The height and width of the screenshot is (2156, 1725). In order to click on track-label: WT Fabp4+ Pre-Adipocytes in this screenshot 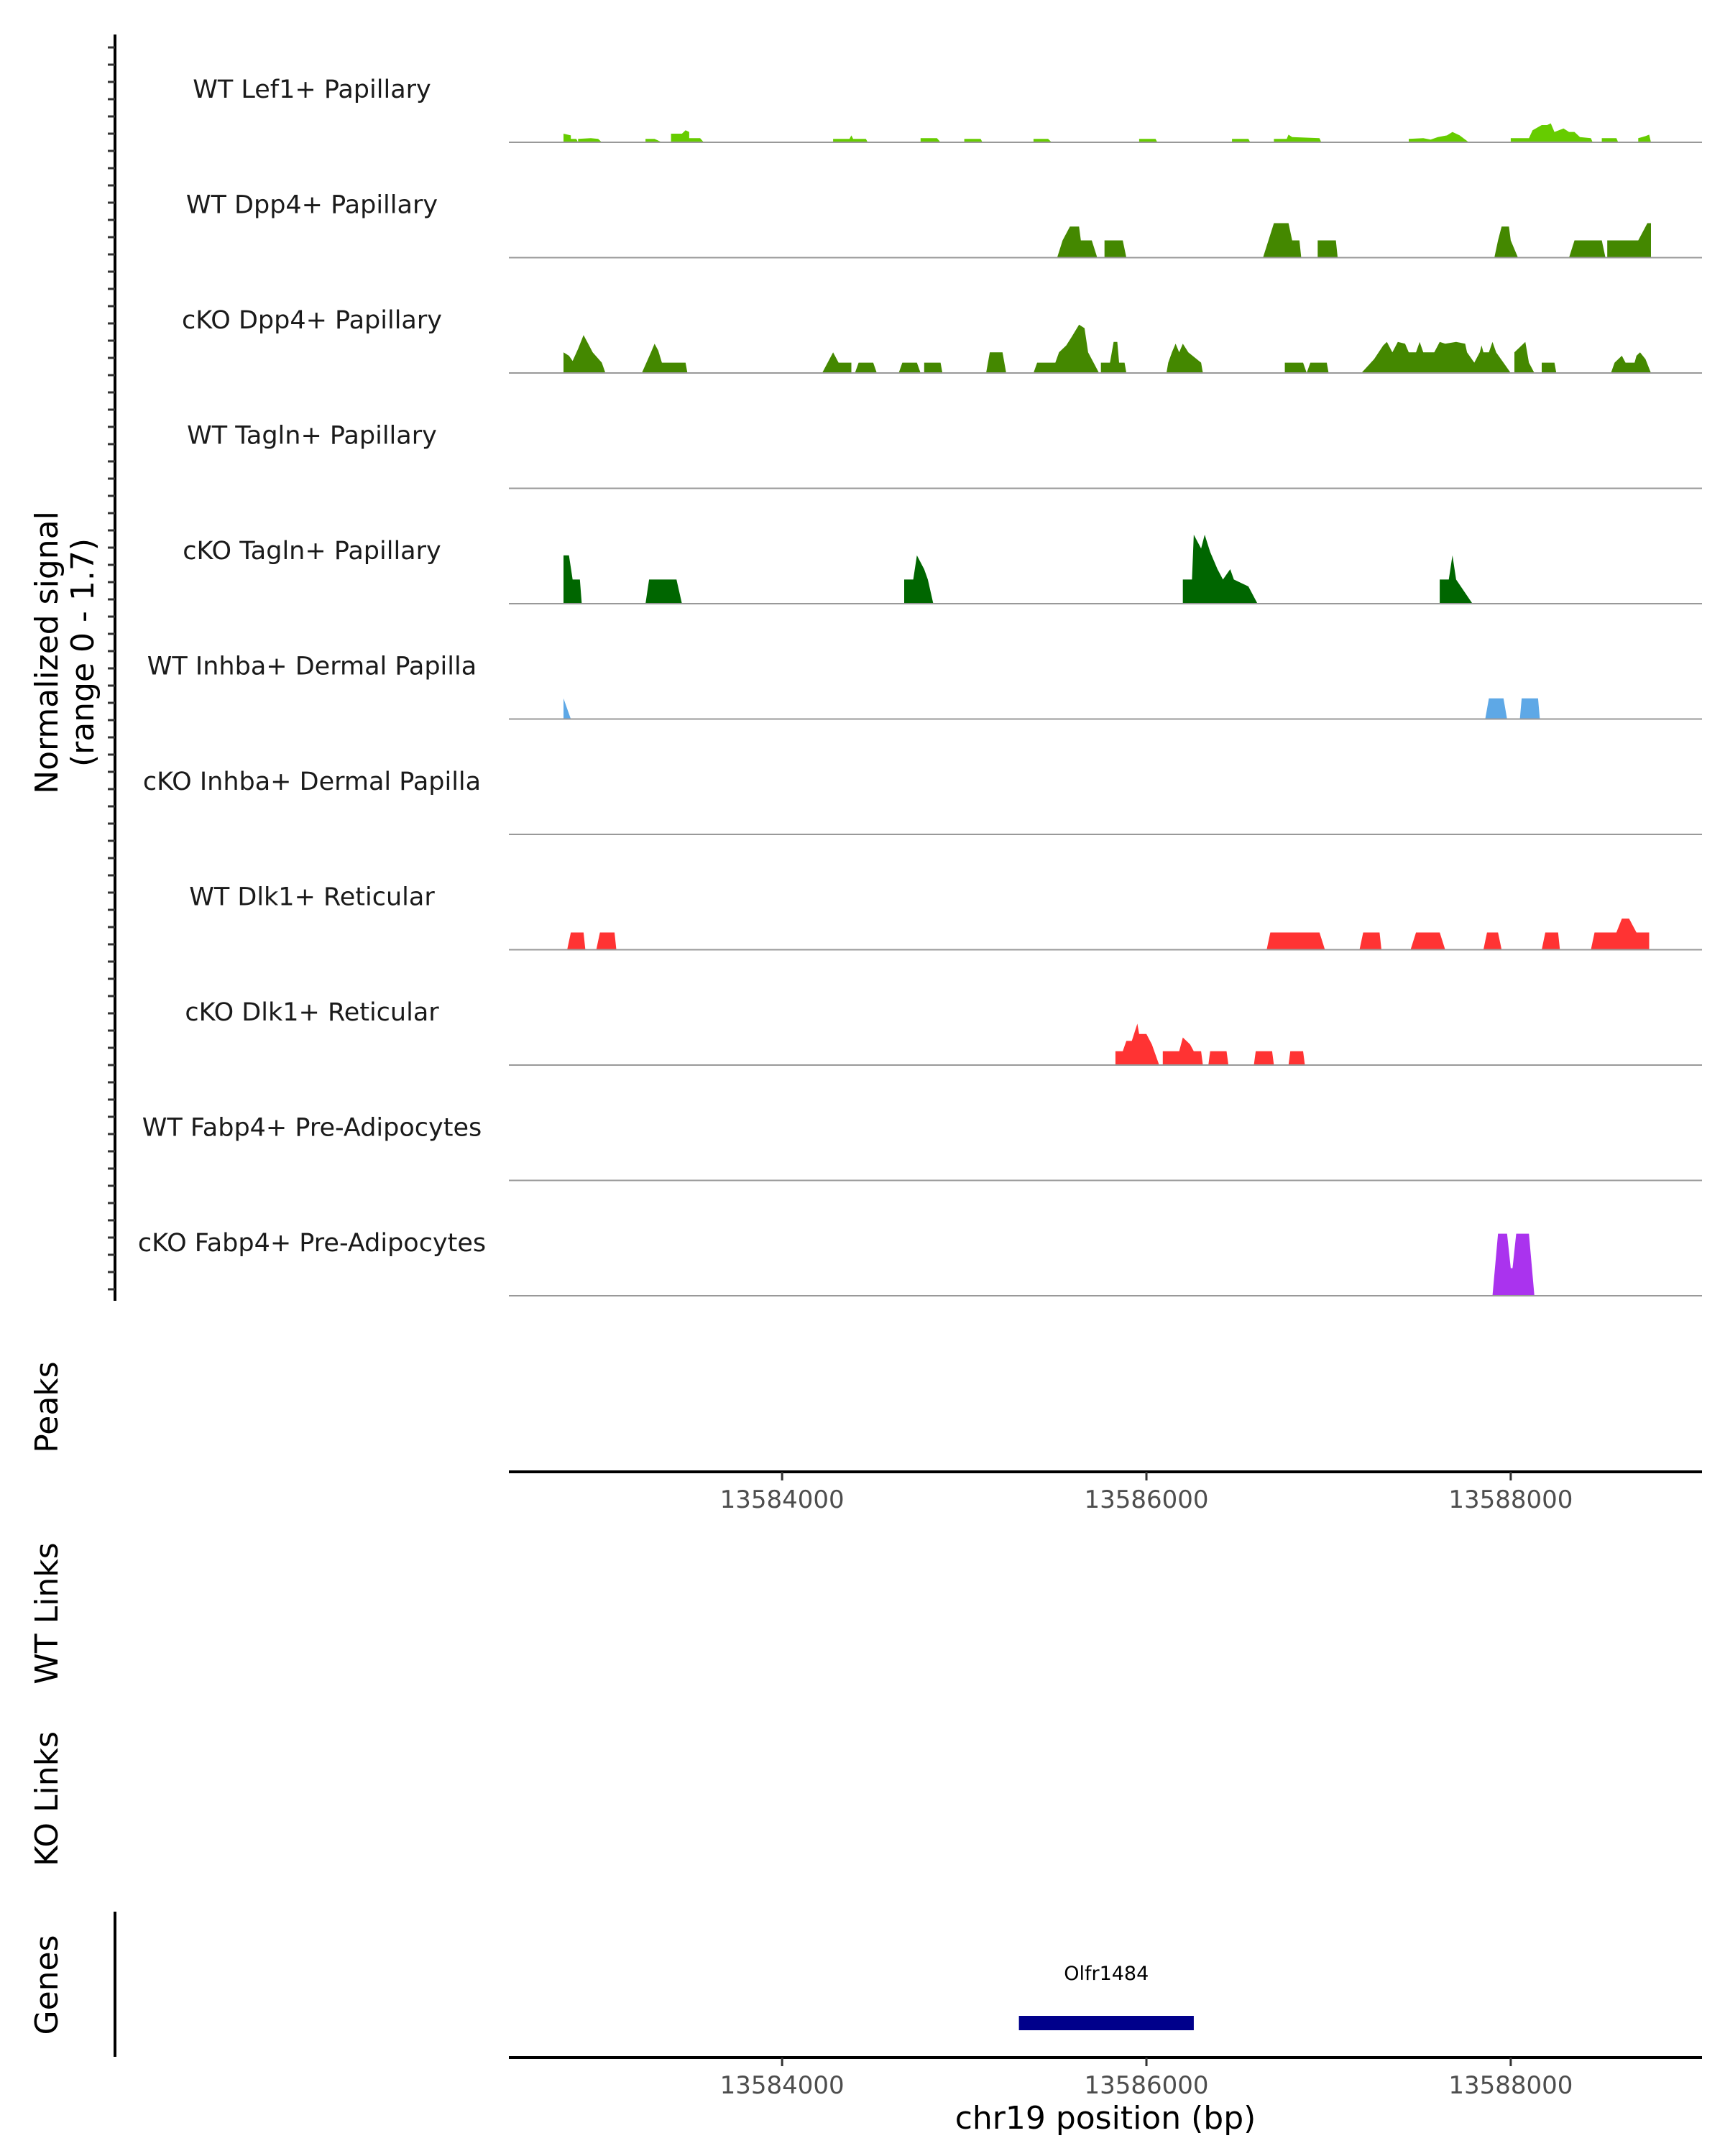, I will do `click(312, 1128)`.